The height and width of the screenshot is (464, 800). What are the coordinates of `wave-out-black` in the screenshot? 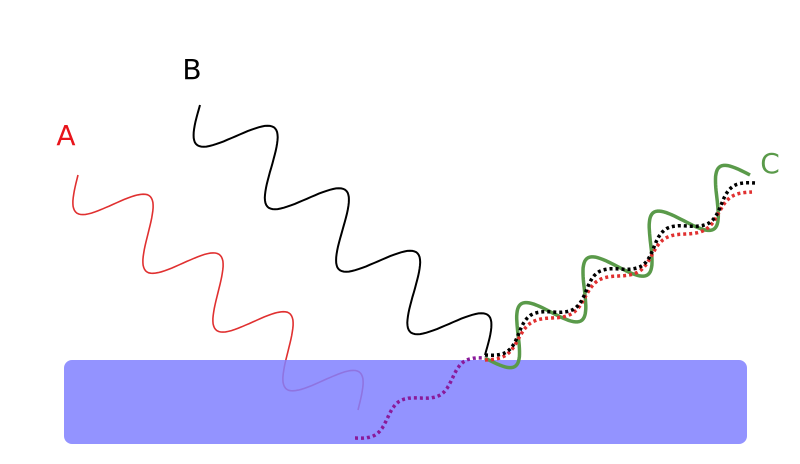 It's located at (620, 269).